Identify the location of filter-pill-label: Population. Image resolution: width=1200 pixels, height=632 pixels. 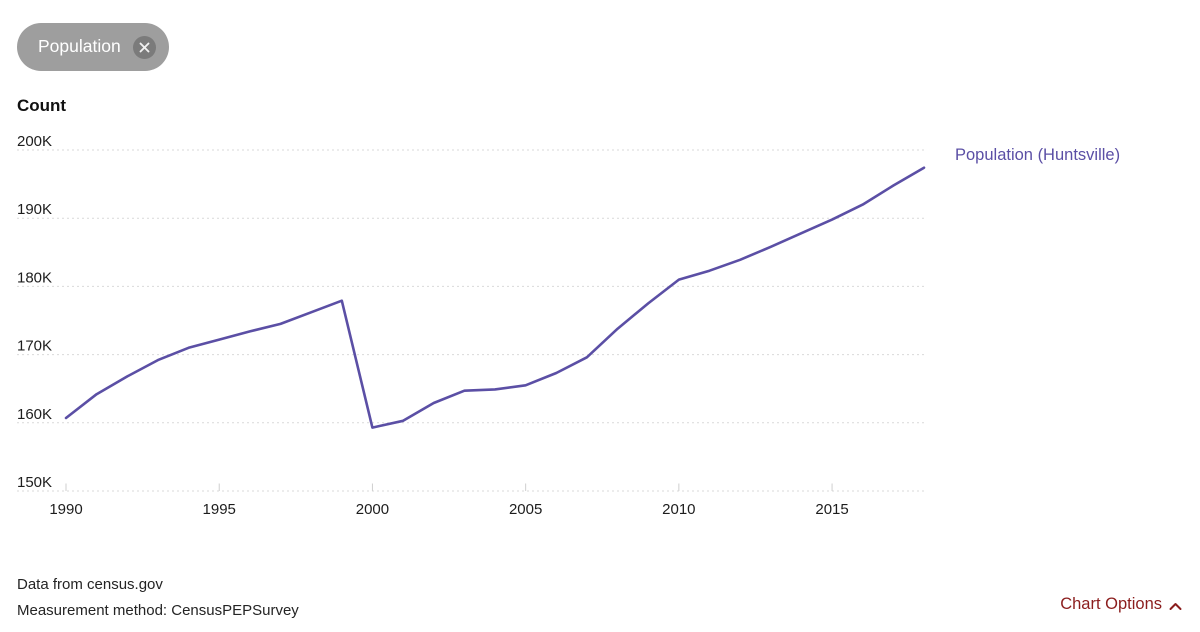
(79, 46).